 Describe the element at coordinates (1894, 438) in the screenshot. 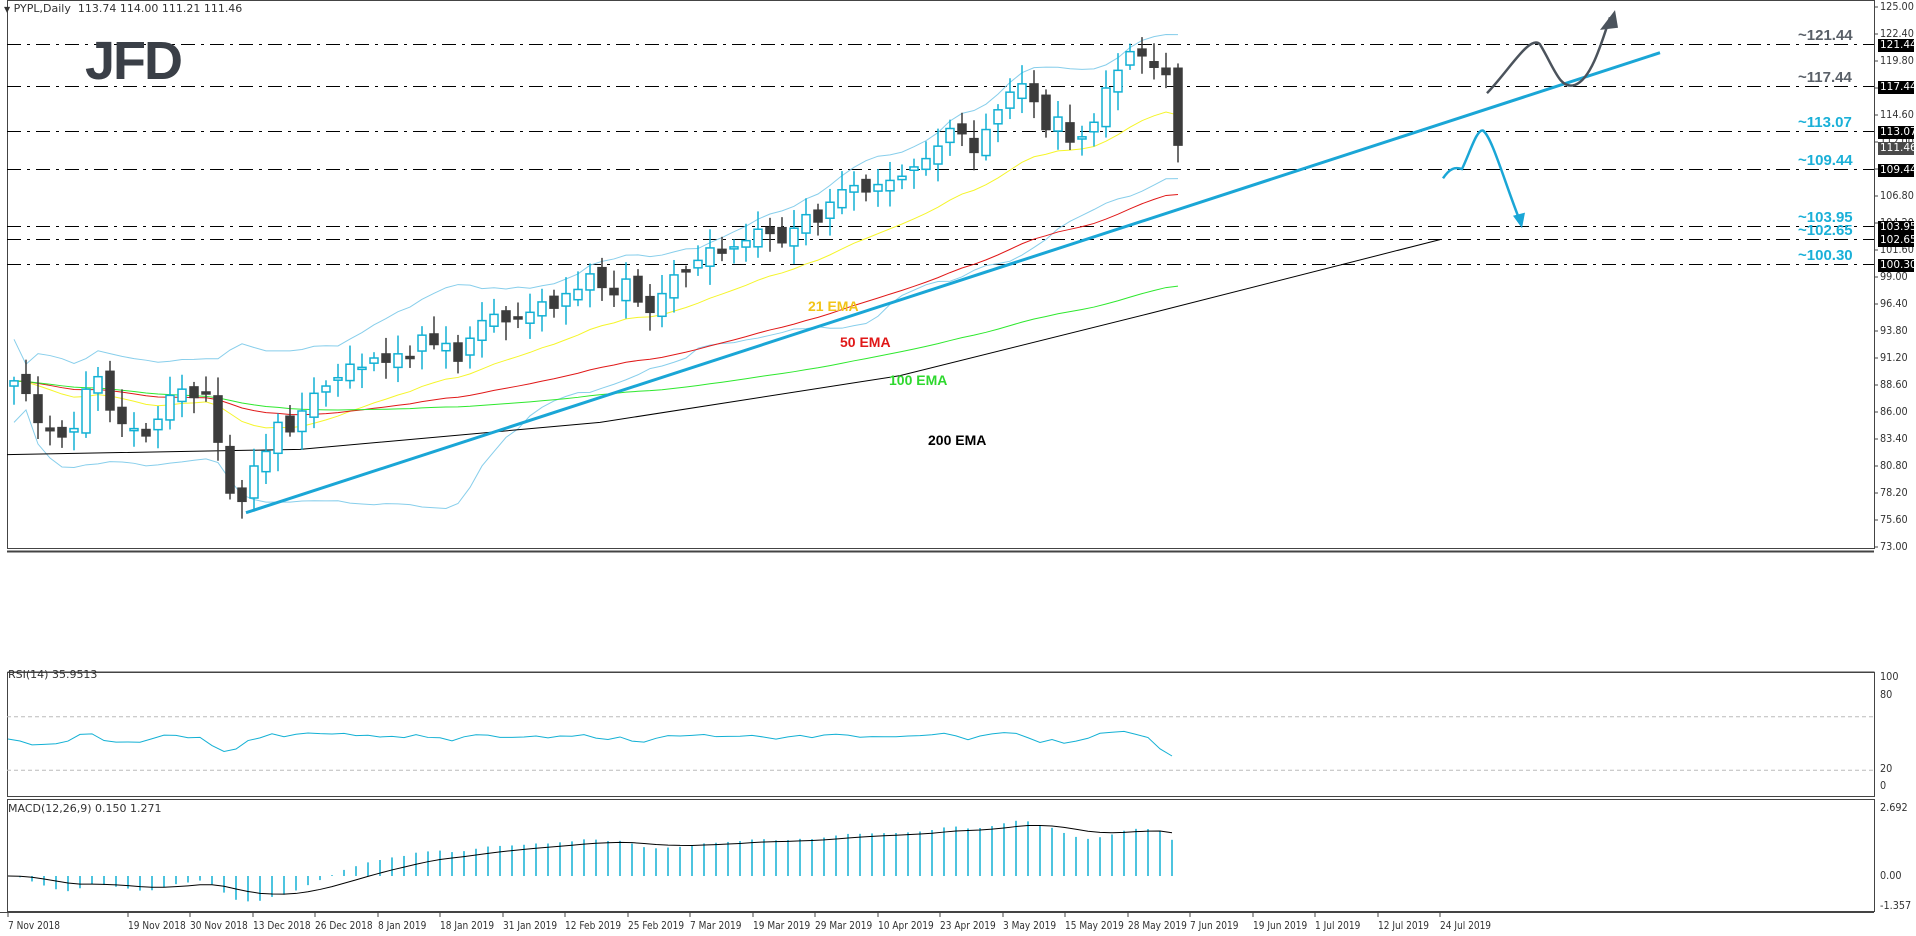

I see `y-tick-label: 83.40` at that location.